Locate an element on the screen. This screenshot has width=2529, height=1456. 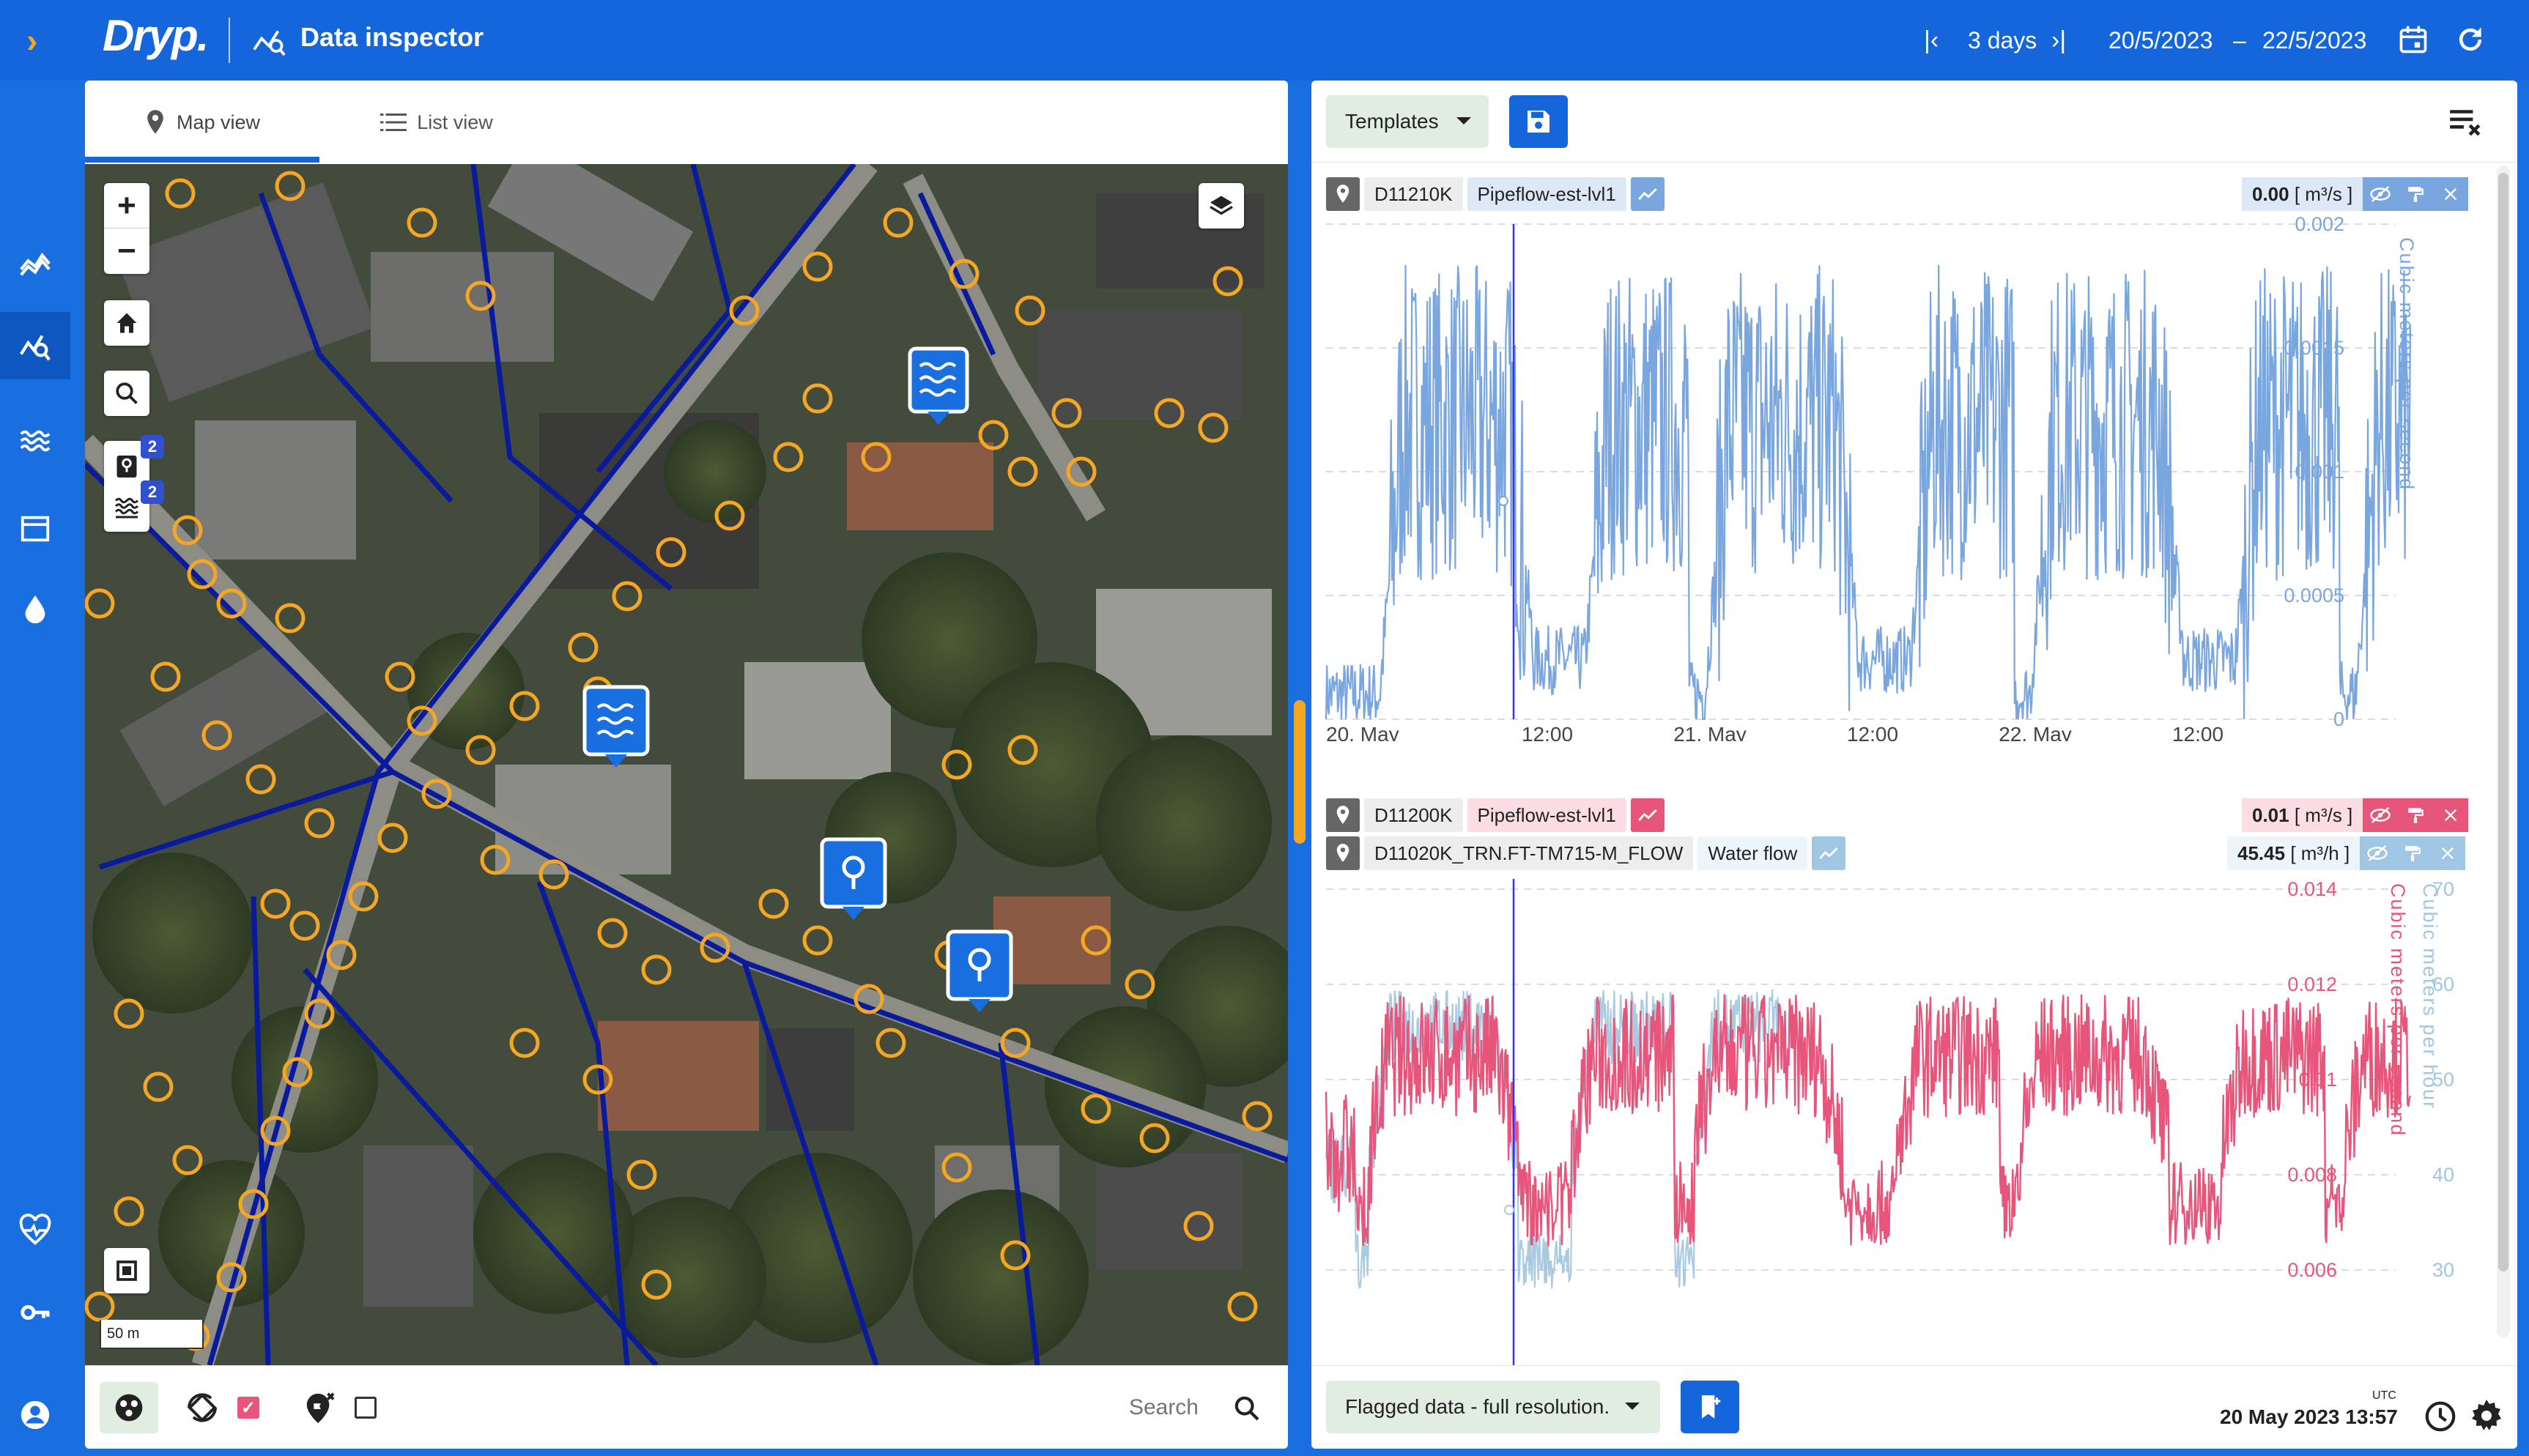
clear-charts-icon is located at coordinates (2465, 121).